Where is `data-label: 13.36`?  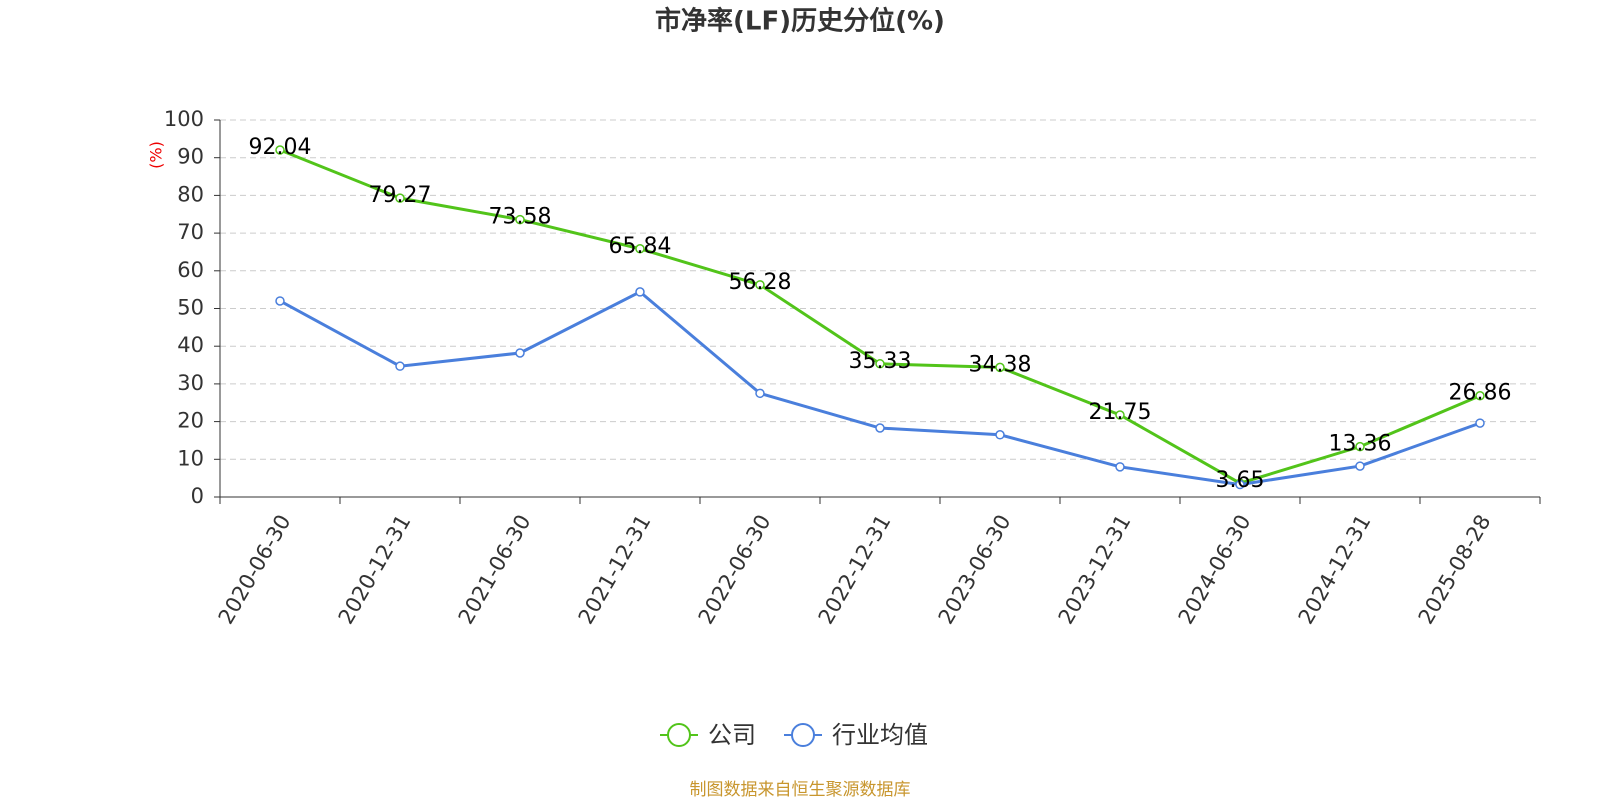
data-label: 13.36 is located at coordinates (1360, 444).